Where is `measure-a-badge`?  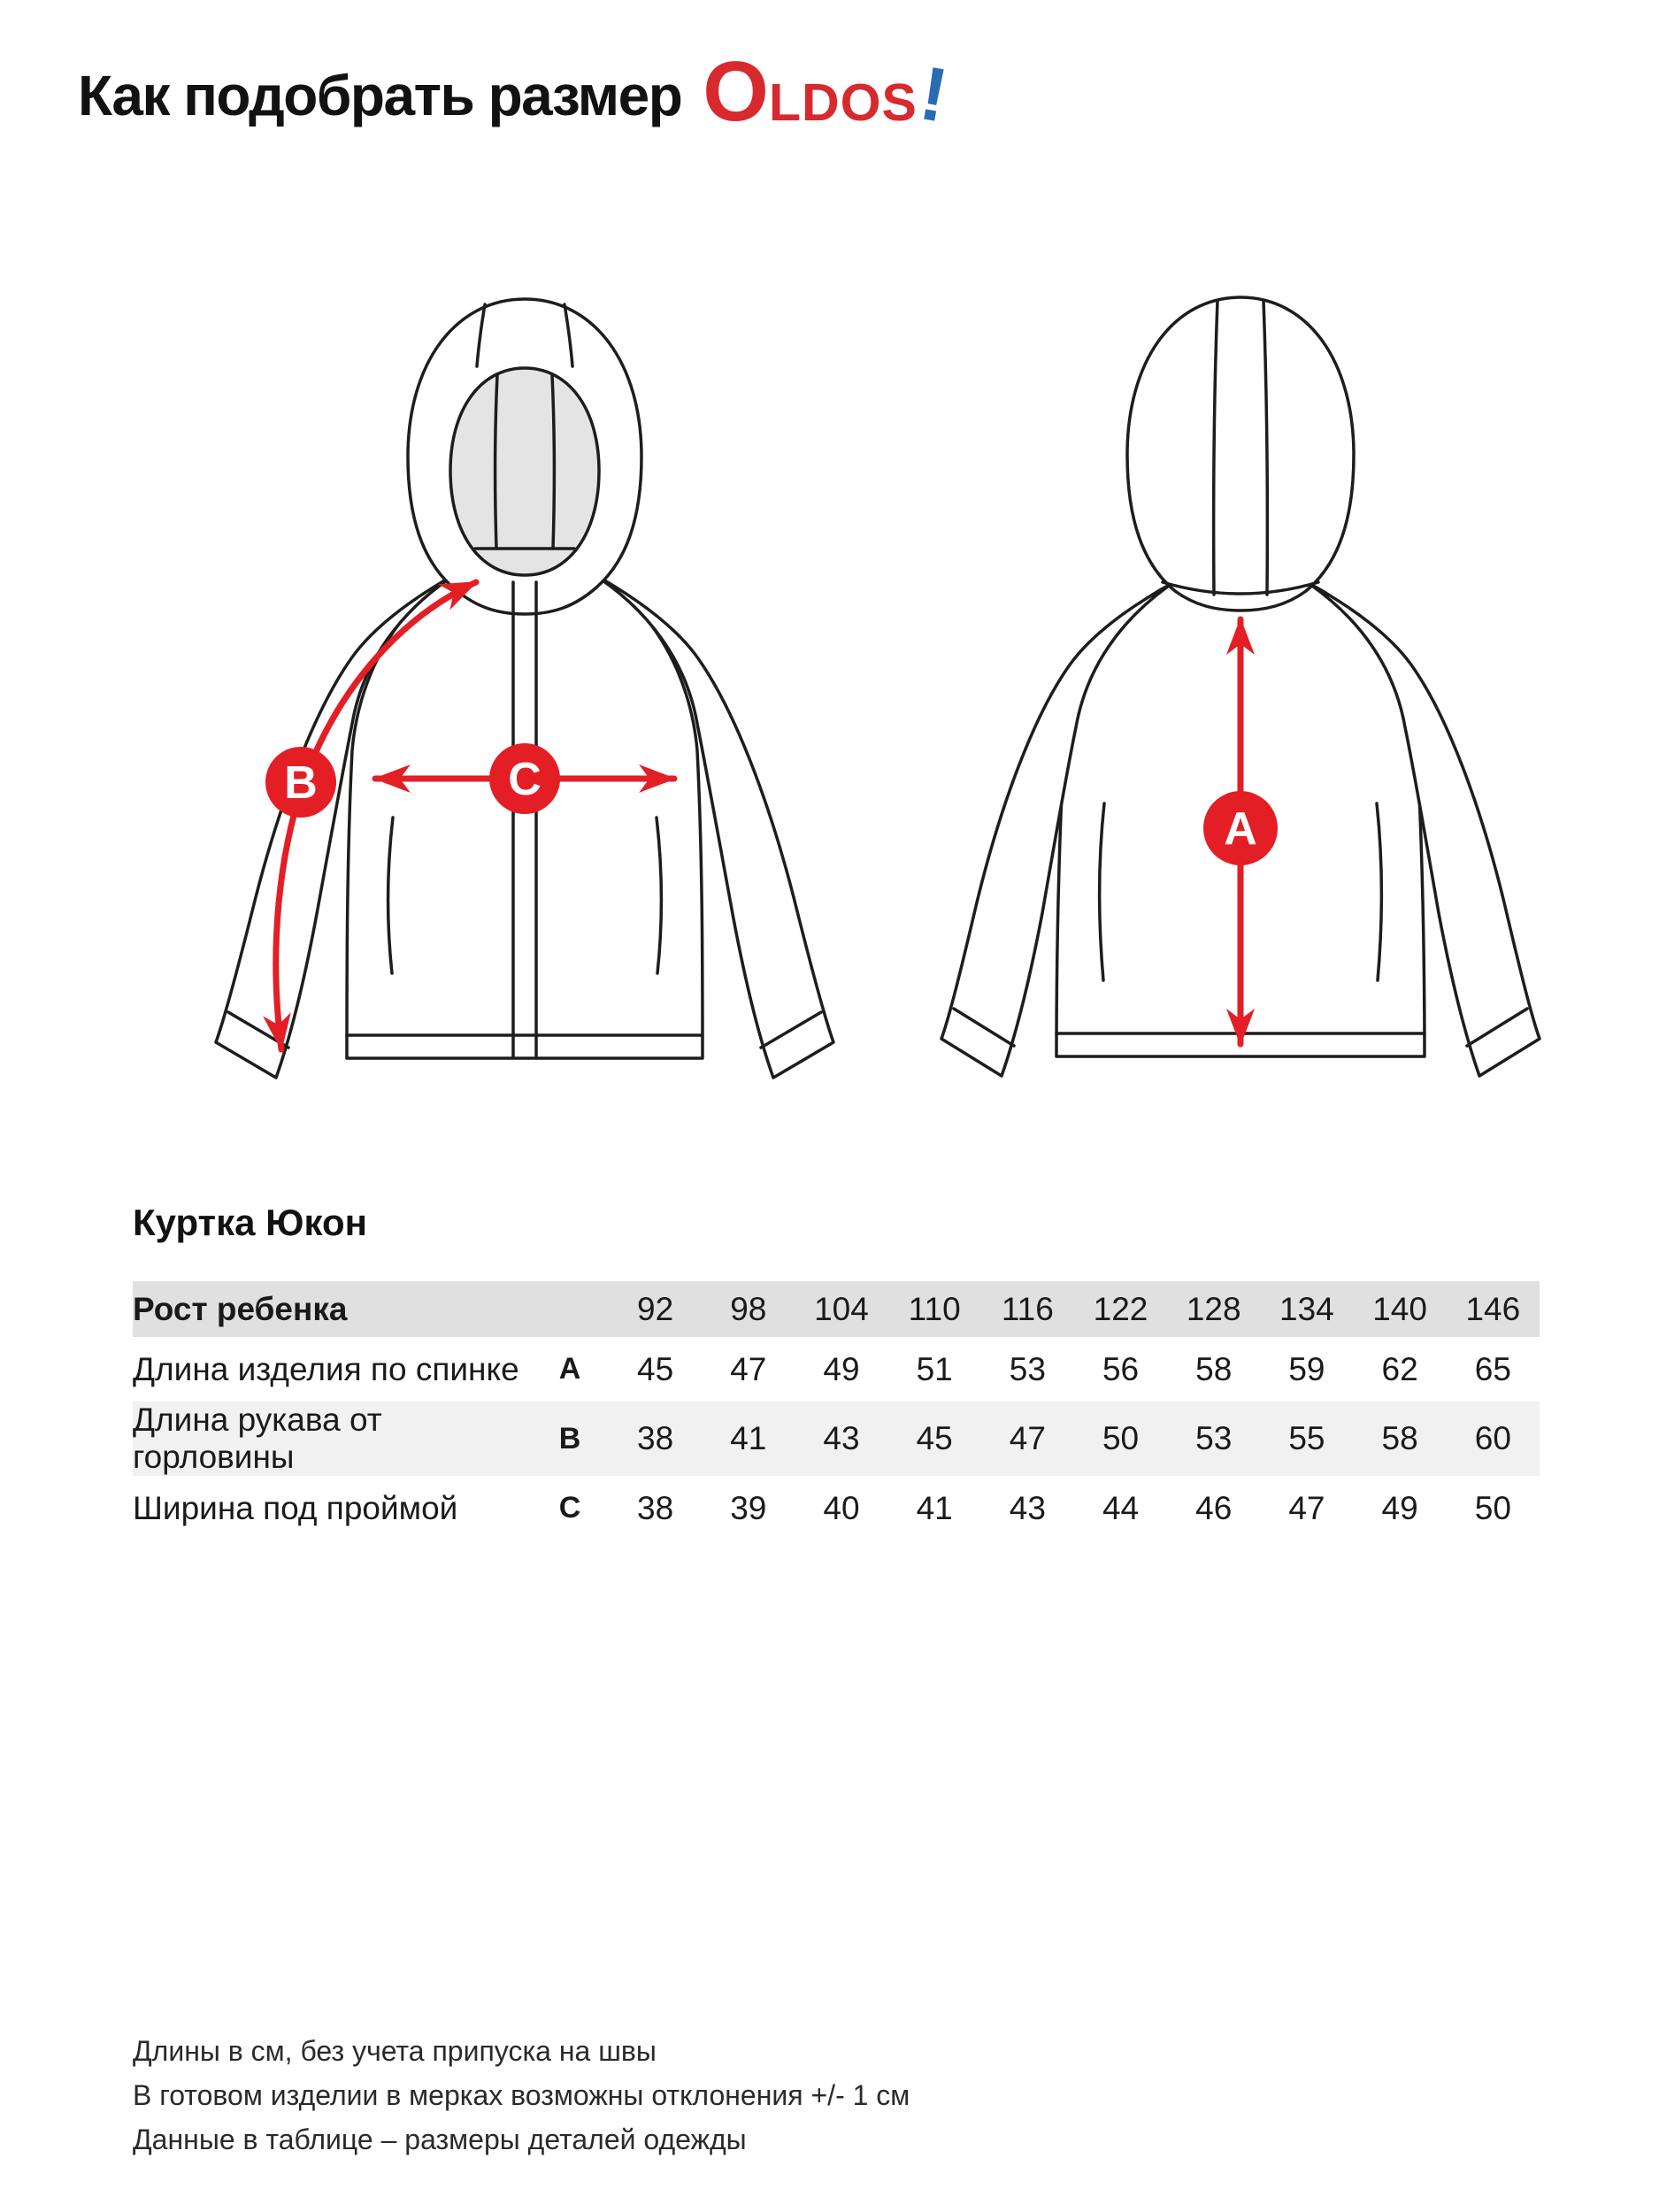
measure-a-badge is located at coordinates (1241, 828).